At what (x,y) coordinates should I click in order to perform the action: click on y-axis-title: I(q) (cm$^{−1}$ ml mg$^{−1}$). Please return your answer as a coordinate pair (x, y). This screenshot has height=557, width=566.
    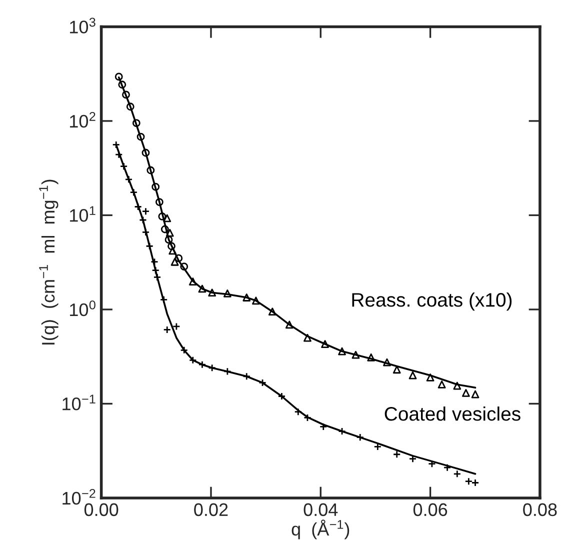
    Looking at the image, I should click on (48, 262).